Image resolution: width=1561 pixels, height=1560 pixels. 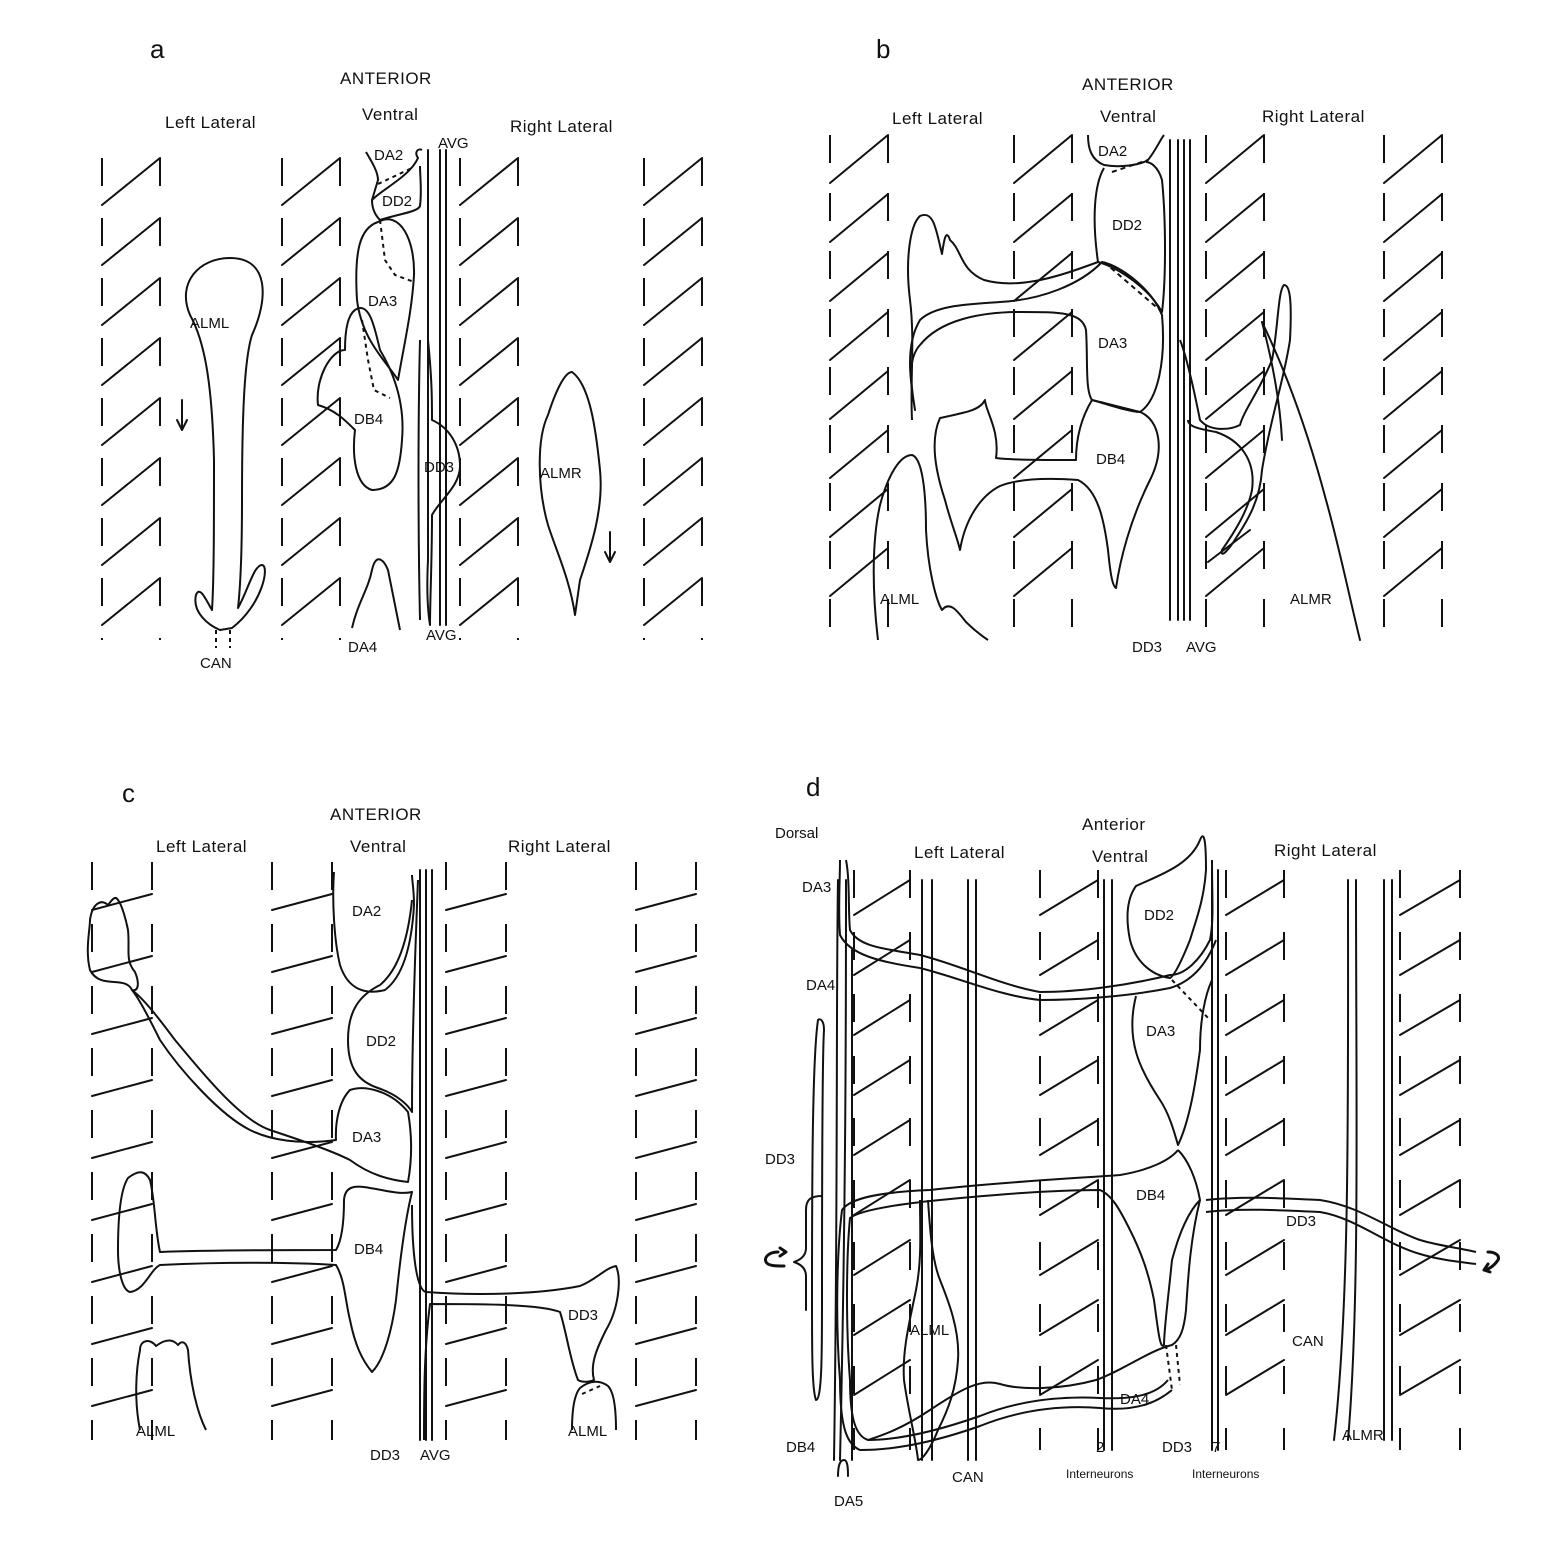 What do you see at coordinates (1177, 1447) in the screenshot?
I see `label-dd3-bottom-d: DD3` at bounding box center [1177, 1447].